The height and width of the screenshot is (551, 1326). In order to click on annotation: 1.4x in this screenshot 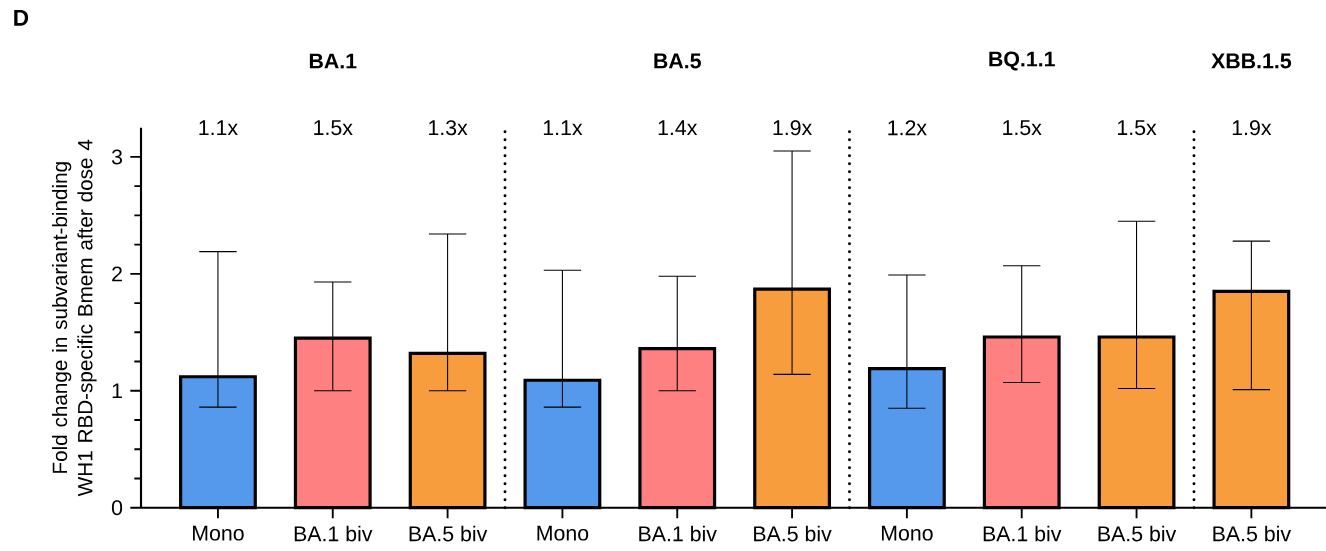, I will do `click(678, 128)`.